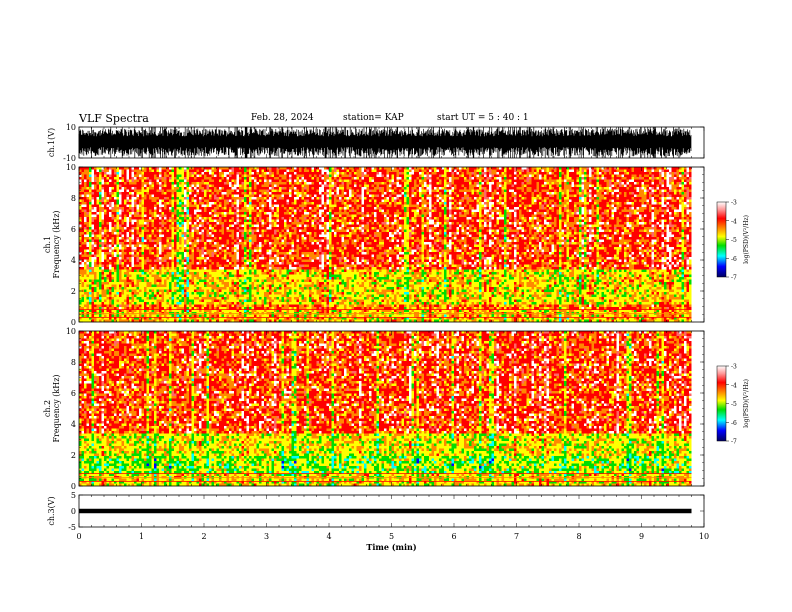  Describe the element at coordinates (72, 527) in the screenshot. I see `y-tick-label: -5` at that location.